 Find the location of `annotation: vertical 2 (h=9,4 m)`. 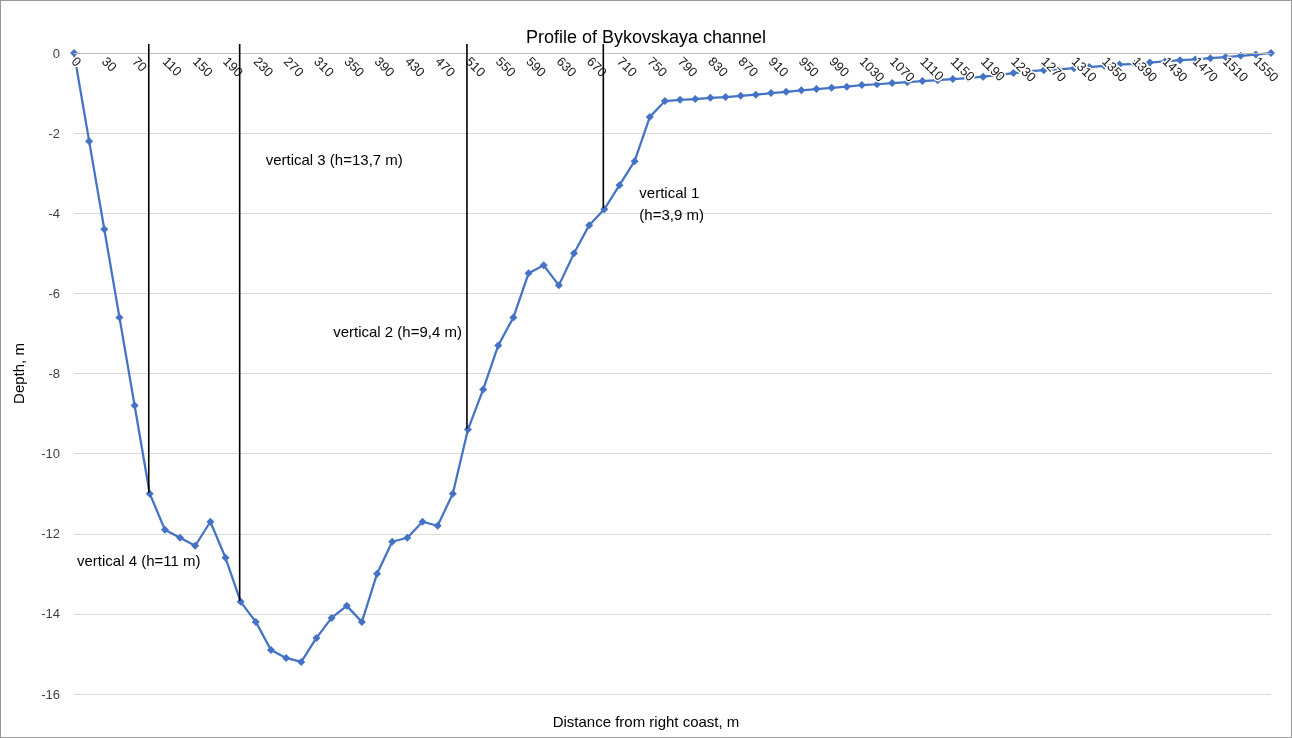

annotation: vertical 2 (h=9,4 m) is located at coordinates (397, 331).